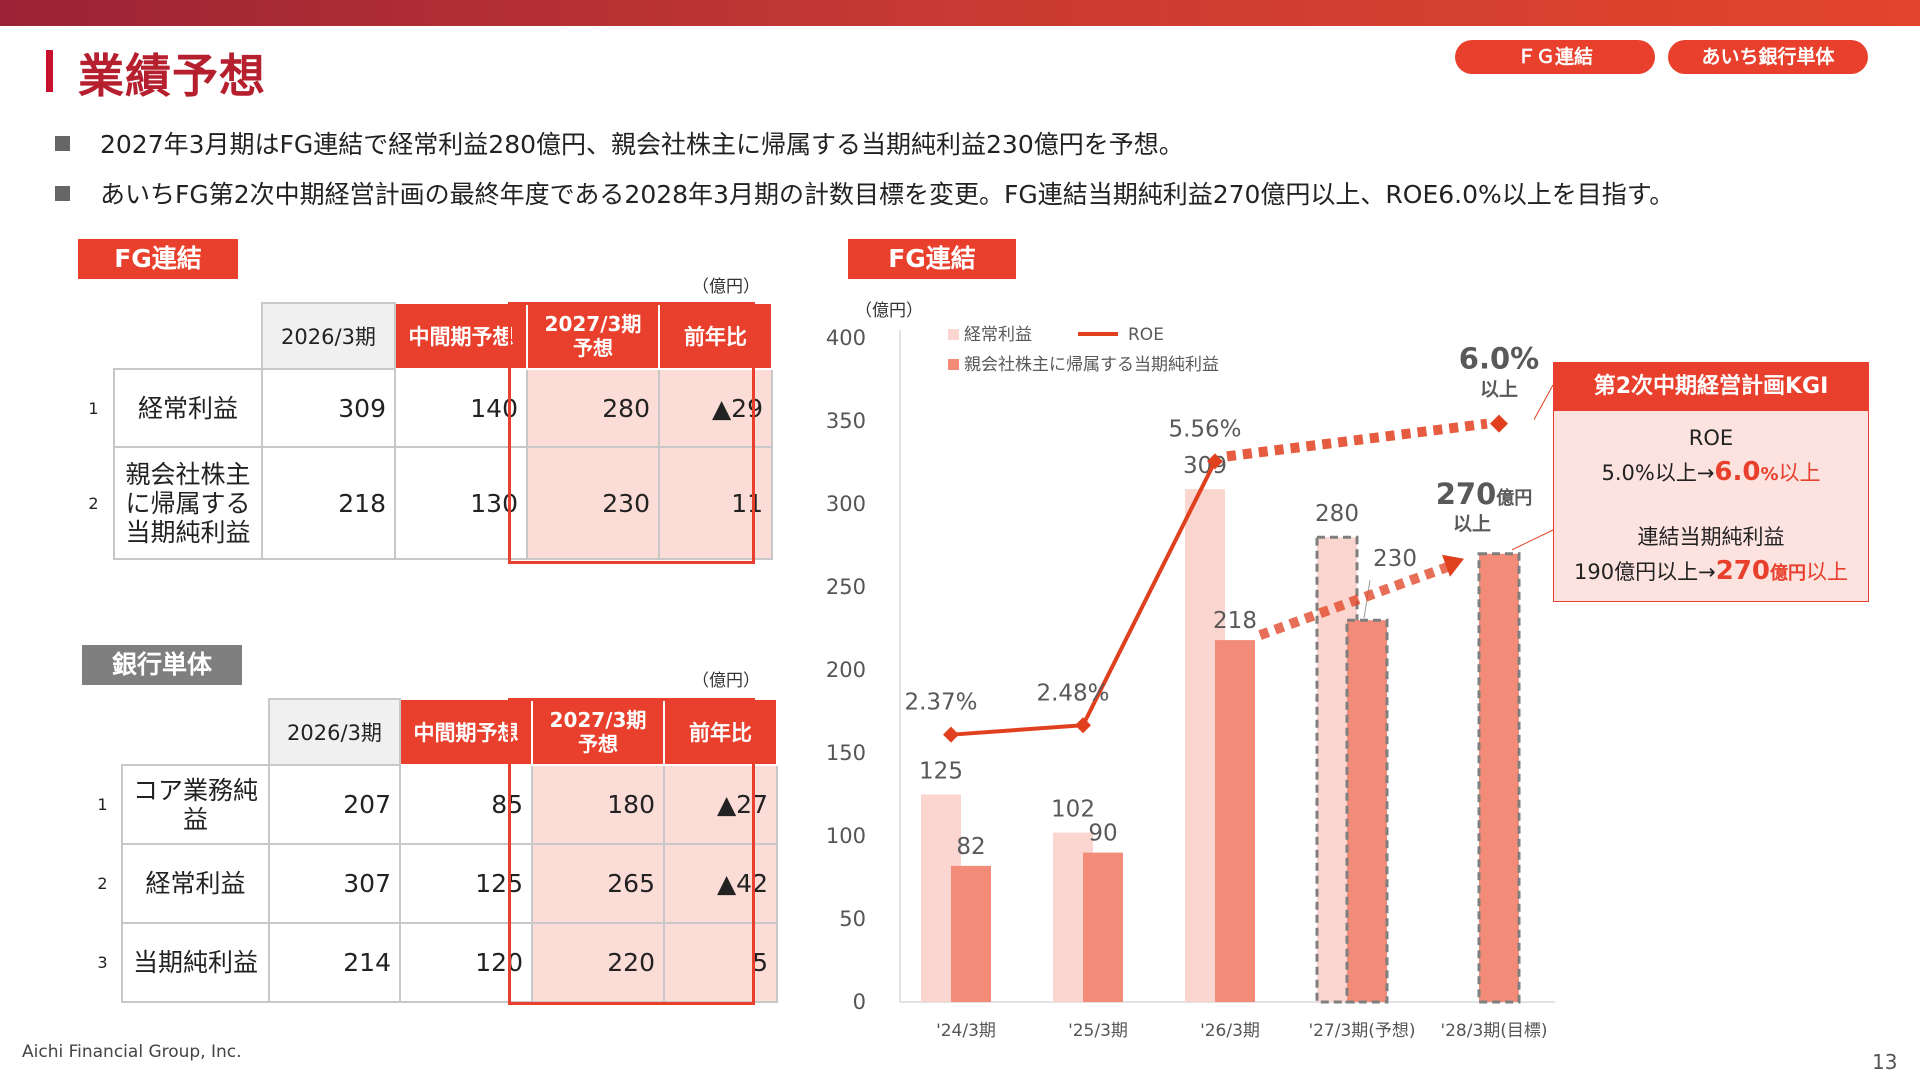 This screenshot has height=1080, width=1920. Describe the element at coordinates (195, 804) in the screenshot. I see `row-label: コア業務純益` at that location.